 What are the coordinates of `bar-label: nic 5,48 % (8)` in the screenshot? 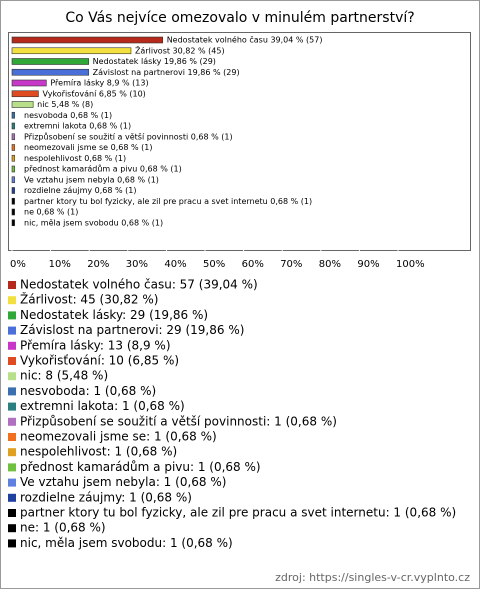 It's located at (65, 104).